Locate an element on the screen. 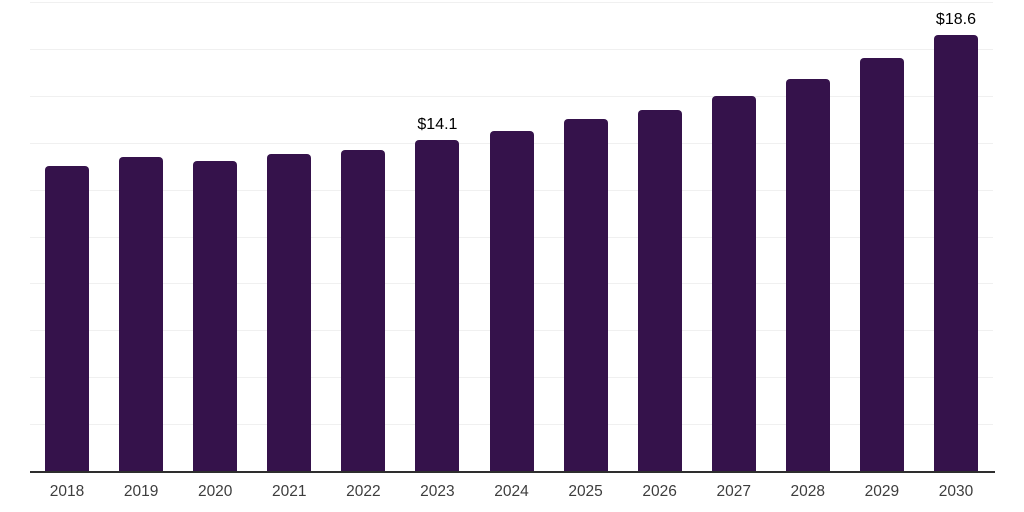 This screenshot has width=1024, height=512. x-tick-label-2022: 2022 is located at coordinates (363, 491).